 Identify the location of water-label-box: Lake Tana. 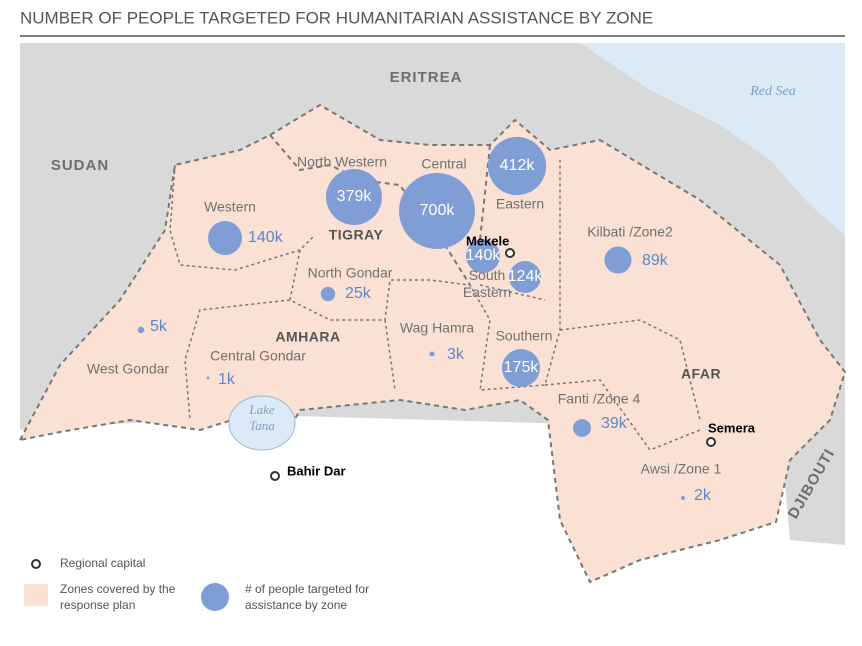
(262, 417).